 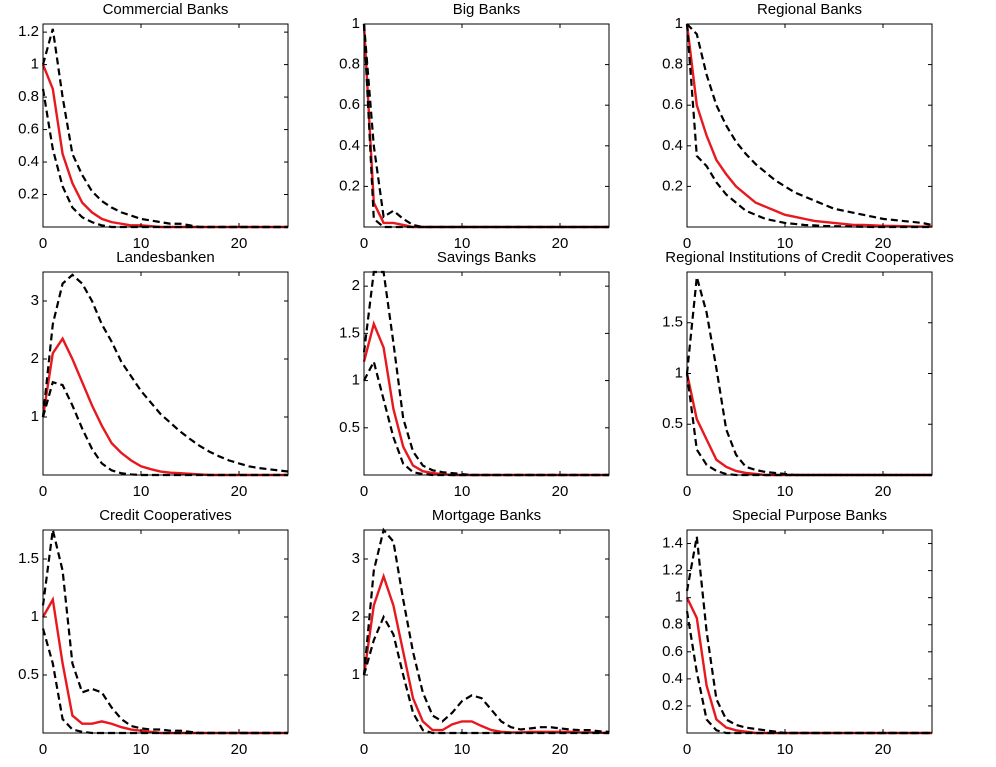 I want to click on subplot-title: Special Purpose Banks, so click(x=809, y=515).